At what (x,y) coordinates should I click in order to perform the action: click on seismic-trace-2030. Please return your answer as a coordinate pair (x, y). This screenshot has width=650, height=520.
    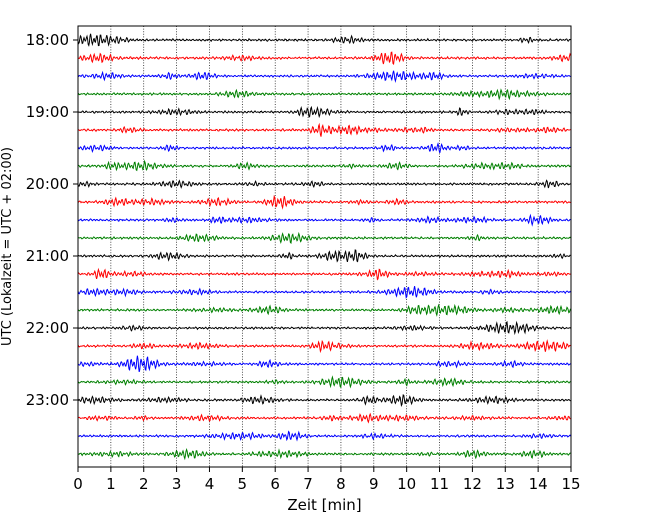
    Looking at the image, I should click on (324, 220).